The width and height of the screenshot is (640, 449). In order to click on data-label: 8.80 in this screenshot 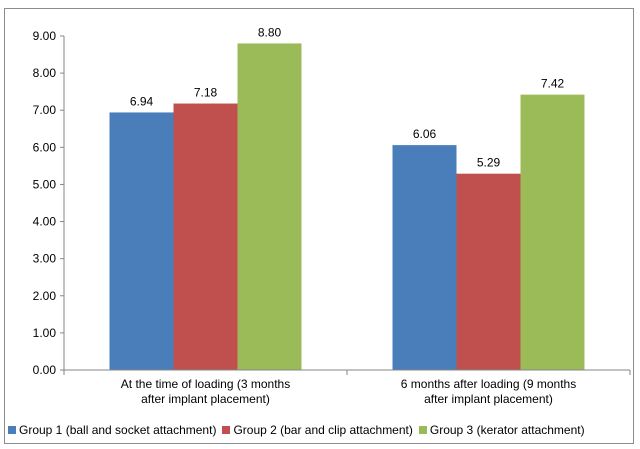, I will do `click(270, 32)`.